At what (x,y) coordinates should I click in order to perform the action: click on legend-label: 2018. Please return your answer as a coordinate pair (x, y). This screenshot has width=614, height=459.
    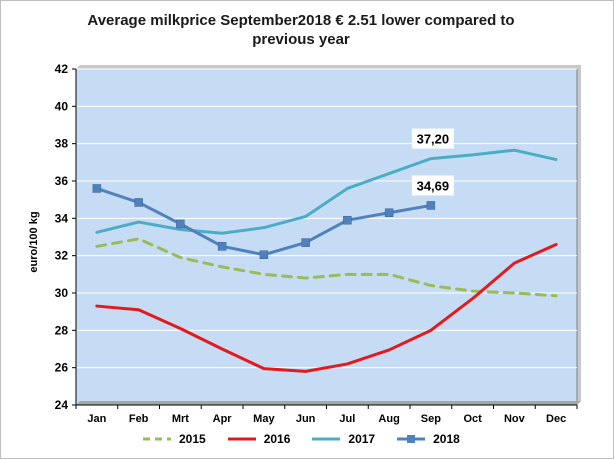
    Looking at the image, I should click on (446, 439).